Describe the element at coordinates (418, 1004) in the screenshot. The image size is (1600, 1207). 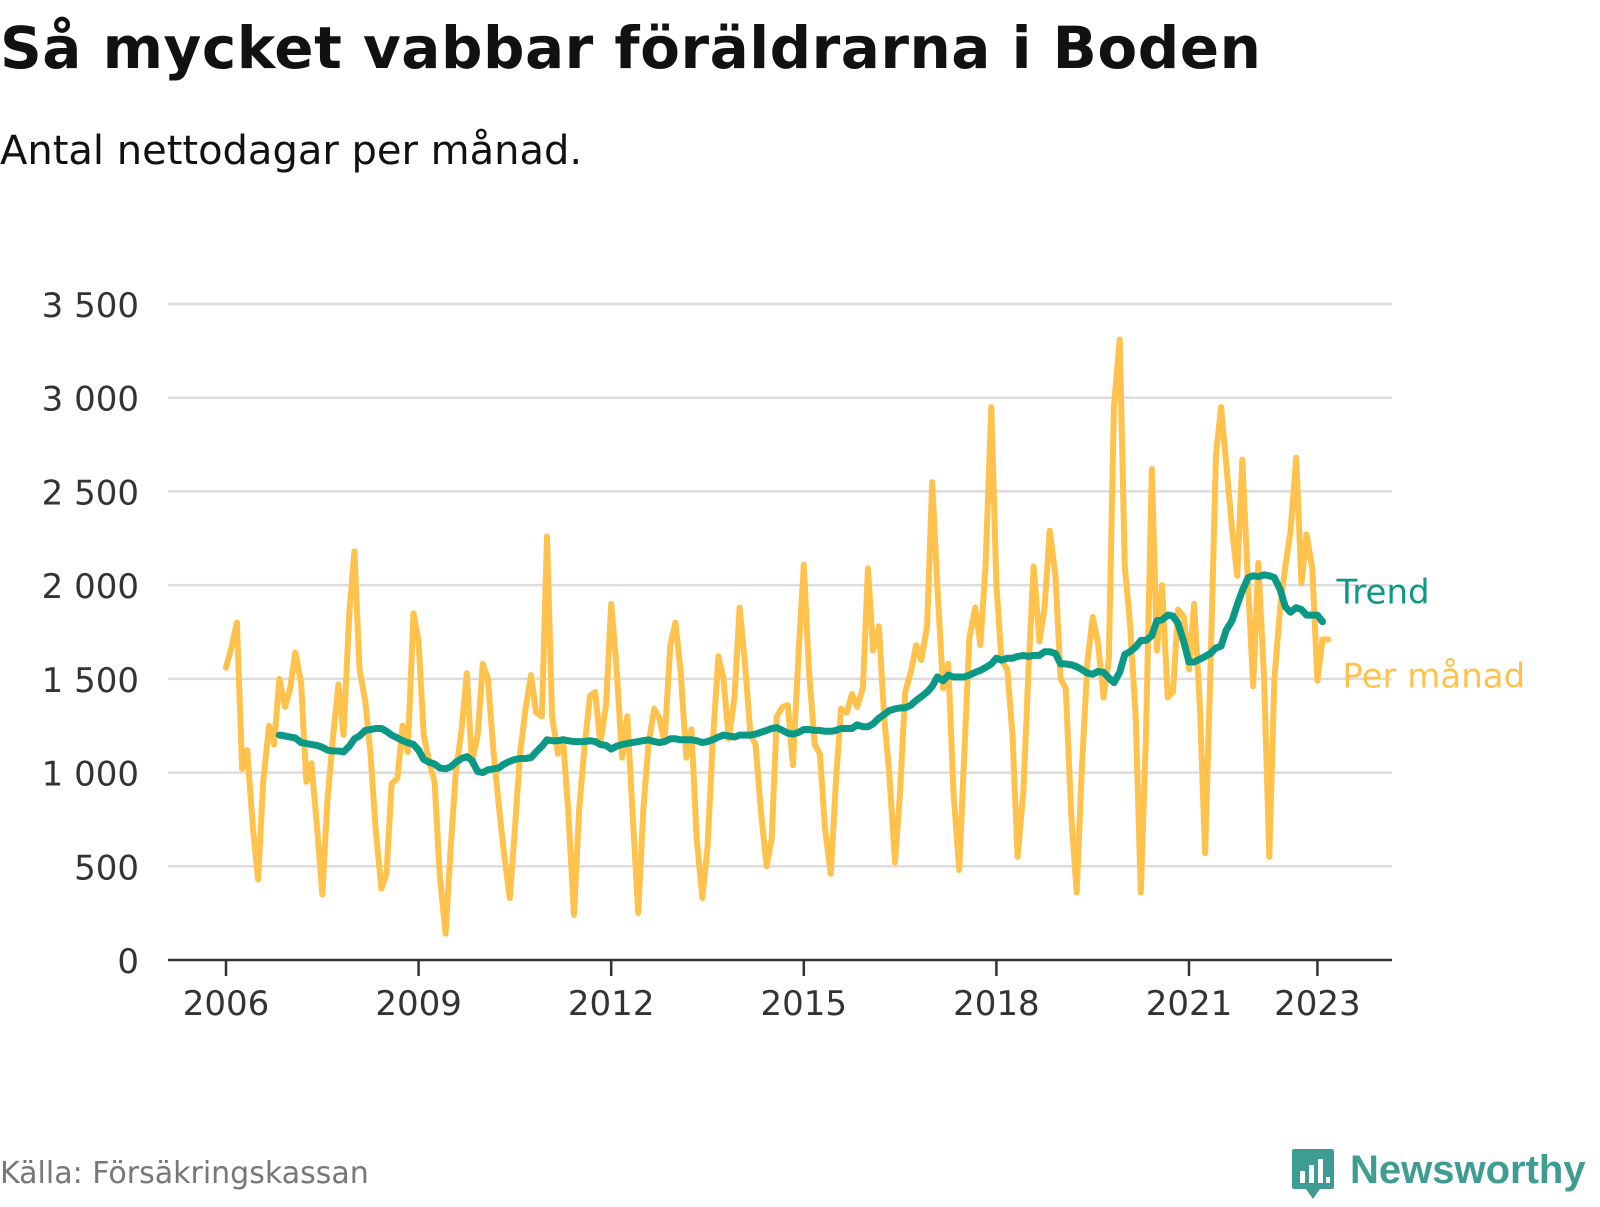
I see `x-tick-label: 2009` at that location.